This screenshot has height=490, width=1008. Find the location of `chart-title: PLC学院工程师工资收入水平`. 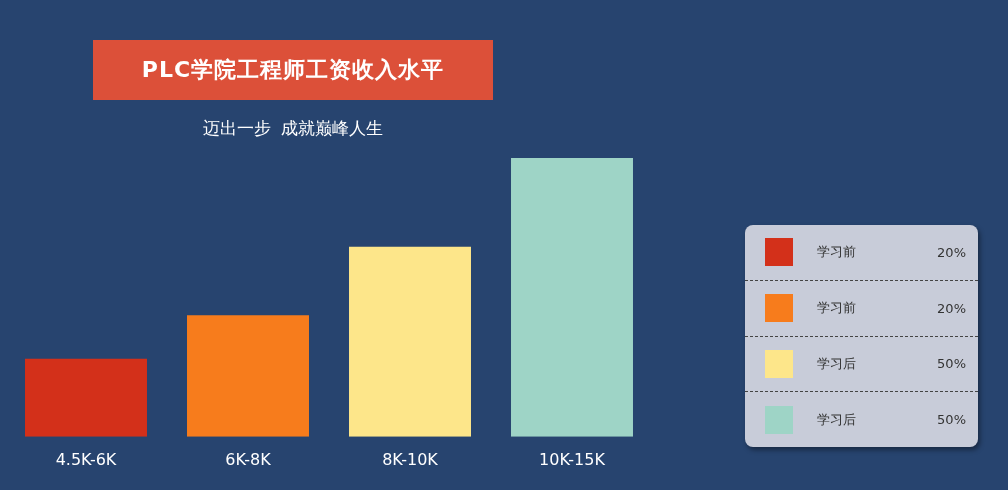

chart-title: PLC学院工程师工资收入水平 is located at coordinates (293, 70).